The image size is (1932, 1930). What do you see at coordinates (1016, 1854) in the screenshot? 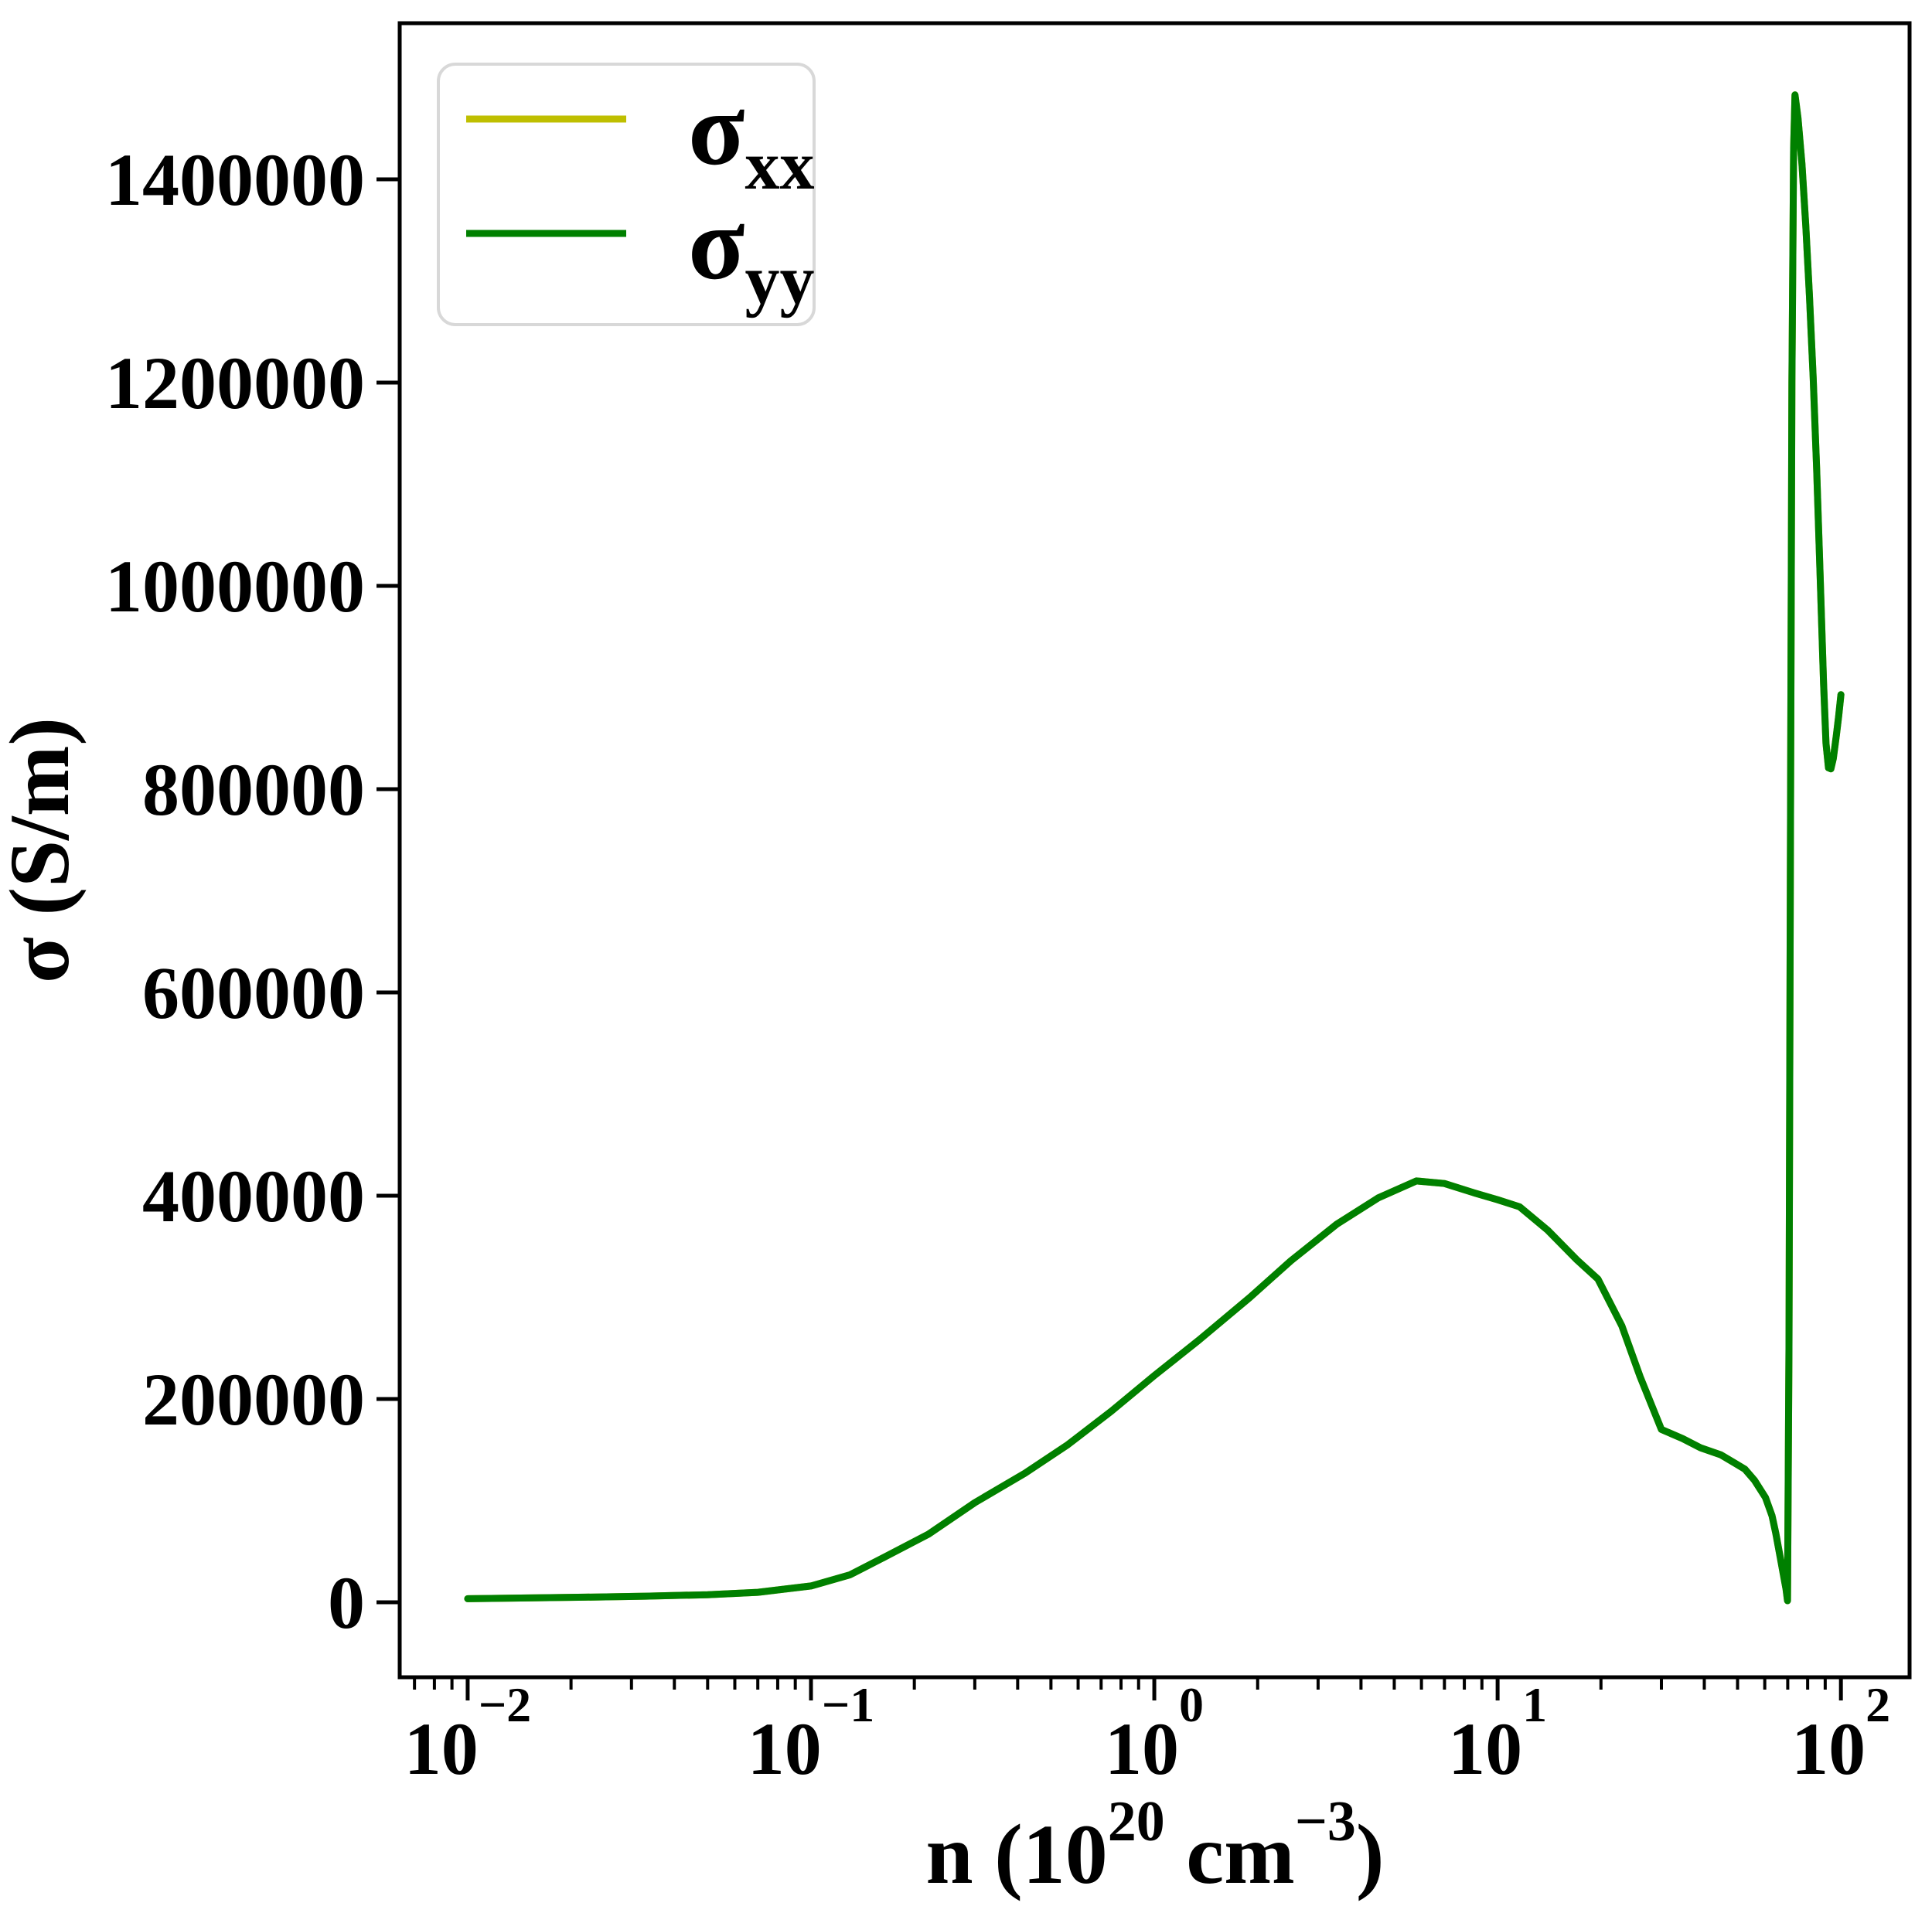
I see `x-axis-label-part: n (10` at bounding box center [1016, 1854].